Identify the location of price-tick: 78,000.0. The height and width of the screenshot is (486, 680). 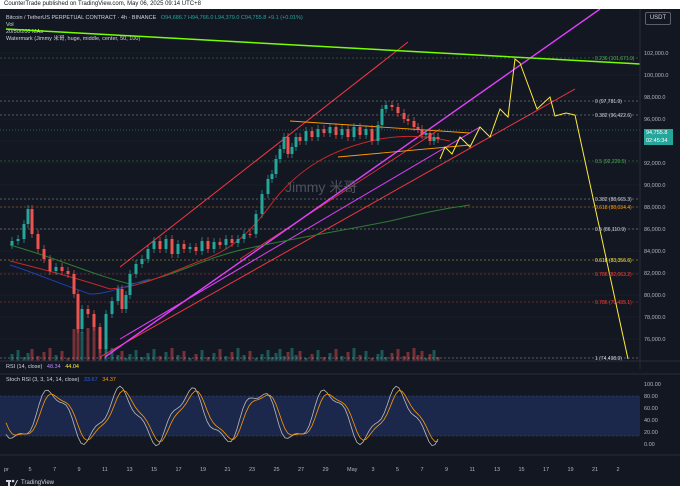
(654, 318).